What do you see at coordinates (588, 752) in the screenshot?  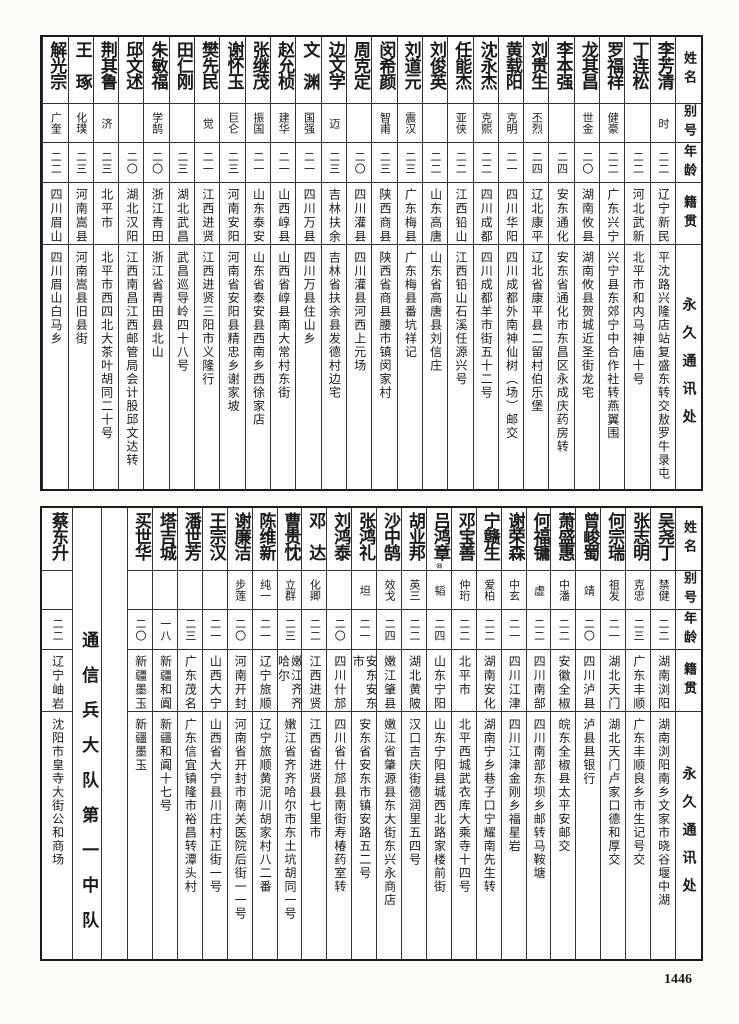 I see `person-address: 泸县县银行` at bounding box center [588, 752].